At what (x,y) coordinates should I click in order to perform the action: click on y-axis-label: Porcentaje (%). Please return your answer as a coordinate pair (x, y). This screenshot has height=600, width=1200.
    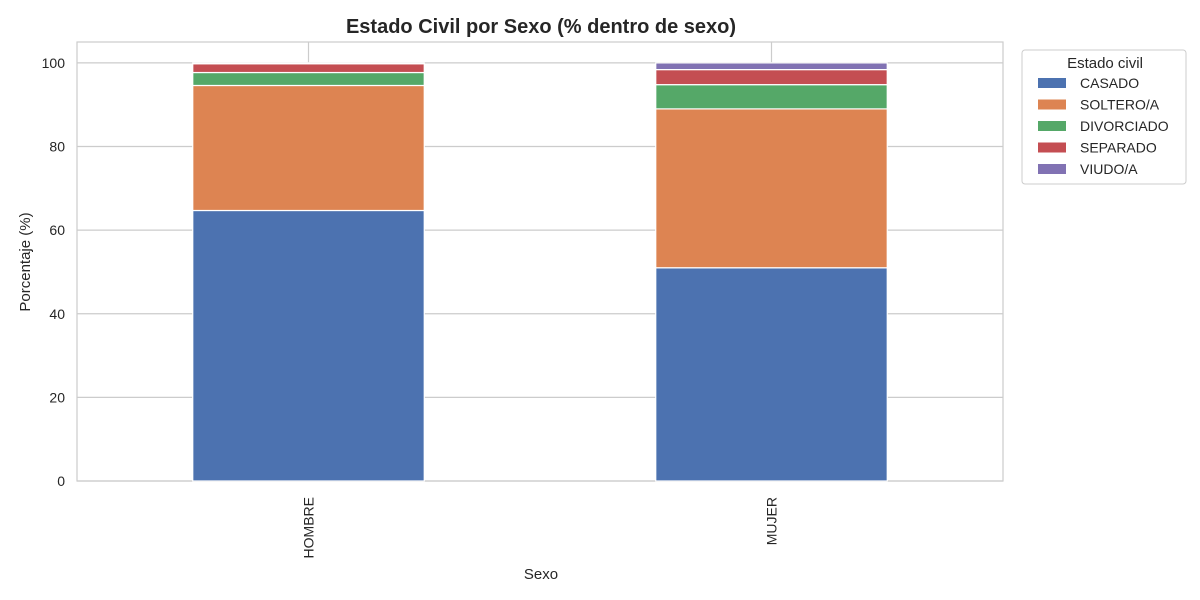
    Looking at the image, I should click on (25, 261).